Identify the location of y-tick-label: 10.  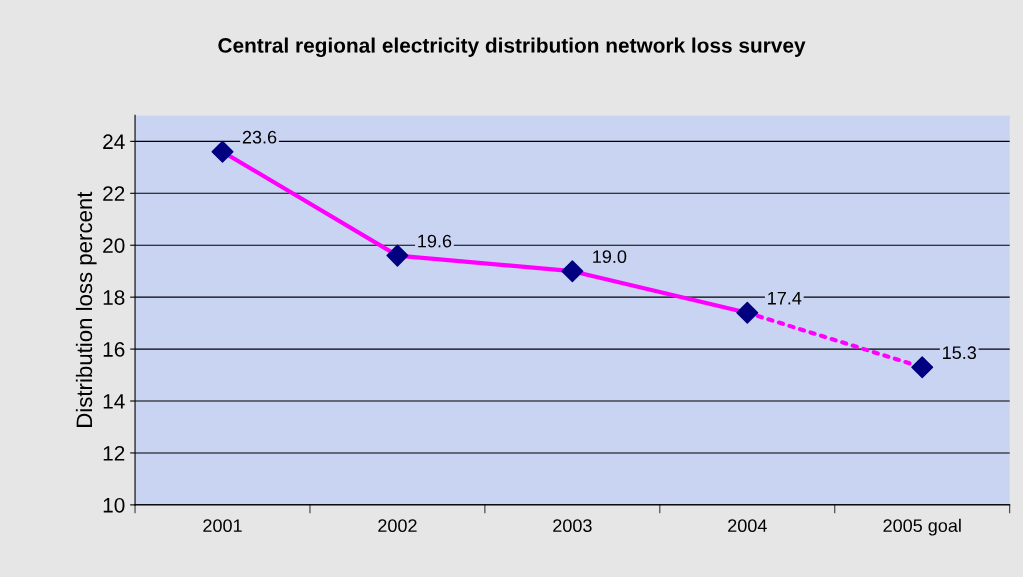
(114, 505).